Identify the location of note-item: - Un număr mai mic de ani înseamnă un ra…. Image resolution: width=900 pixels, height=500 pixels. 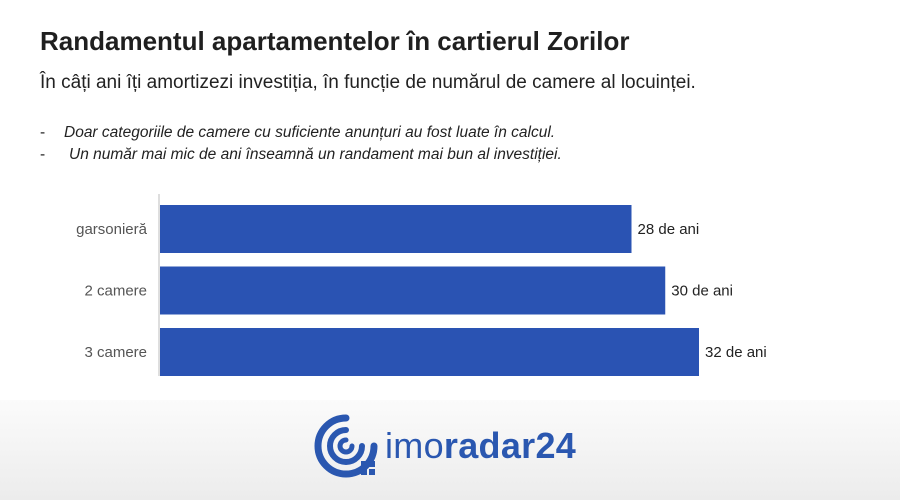
(301, 155).